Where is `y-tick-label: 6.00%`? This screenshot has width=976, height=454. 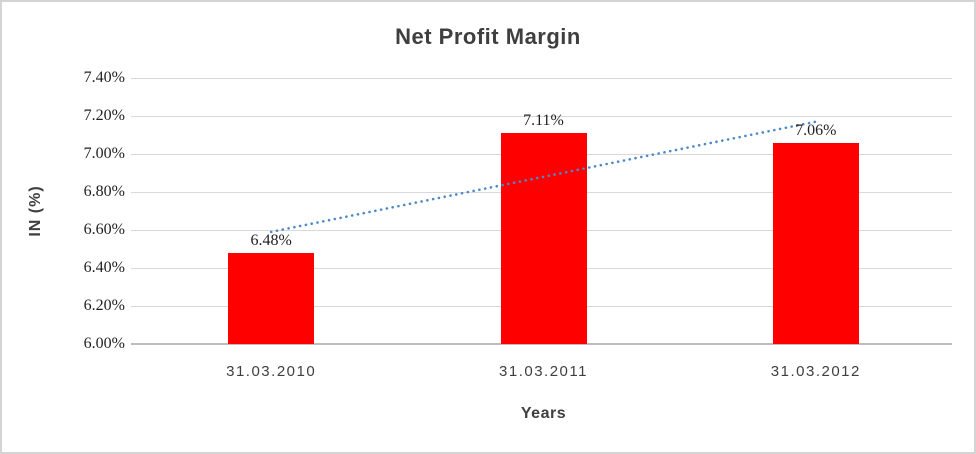
y-tick-label: 6.00% is located at coordinates (104, 343).